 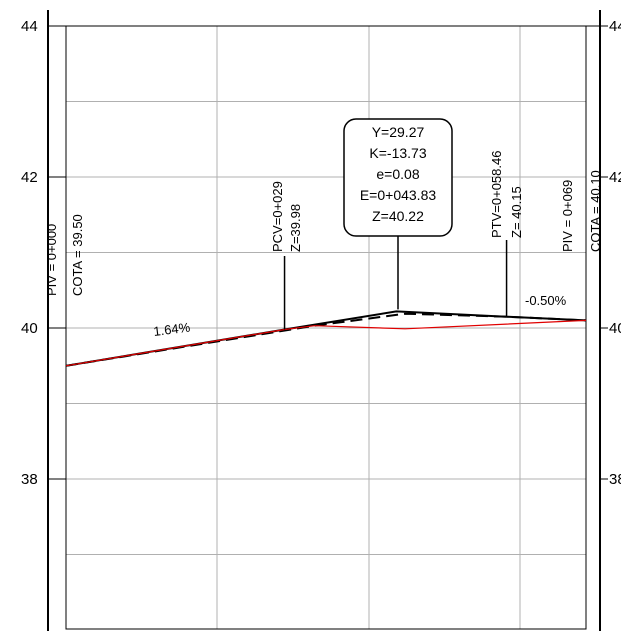 What do you see at coordinates (595, 211) in the screenshot?
I see `piv2-label-1: COTA = 40.10` at bounding box center [595, 211].